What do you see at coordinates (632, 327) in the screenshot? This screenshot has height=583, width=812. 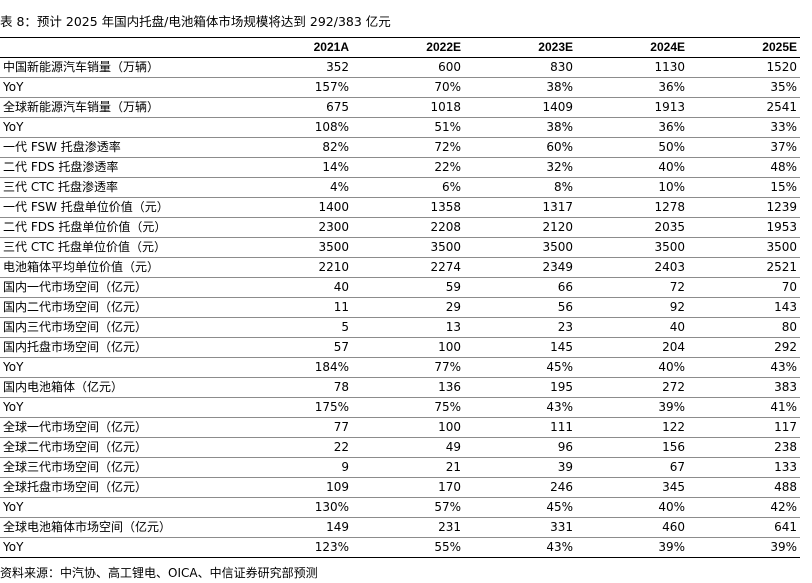 I see `table-cell: 40` at bounding box center [632, 327].